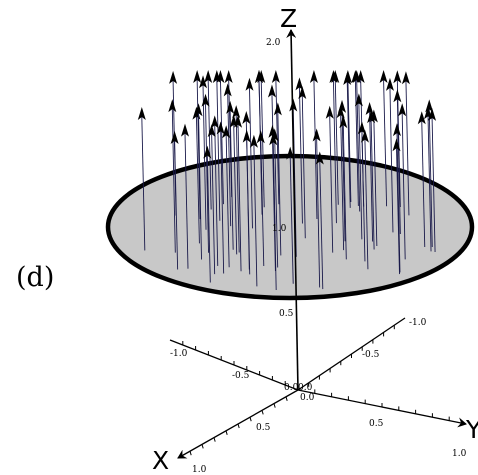 This screenshot has width=478, height=475. I want to click on tick-x-neg-05: -0.5, so click(241, 376).